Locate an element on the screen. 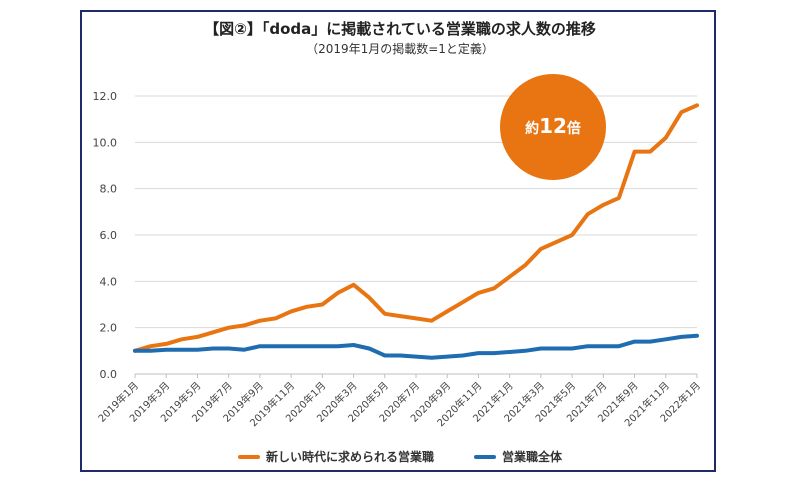  legend-label-new-sales: 新しい時代に求められる営業職 is located at coordinates (349, 457).